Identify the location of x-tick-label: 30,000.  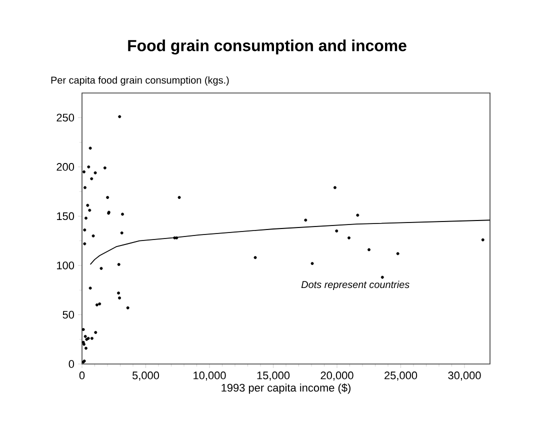
(464, 376).